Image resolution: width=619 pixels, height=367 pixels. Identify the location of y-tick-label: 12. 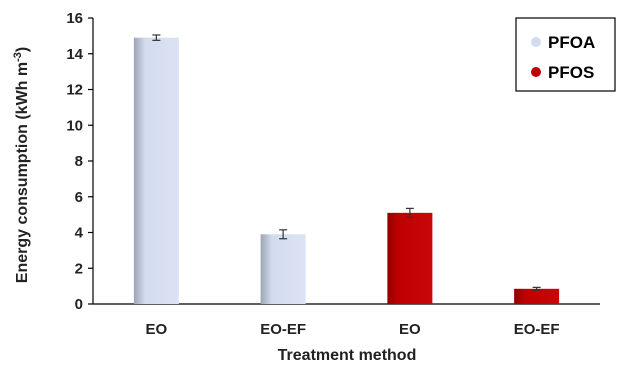
(74, 90).